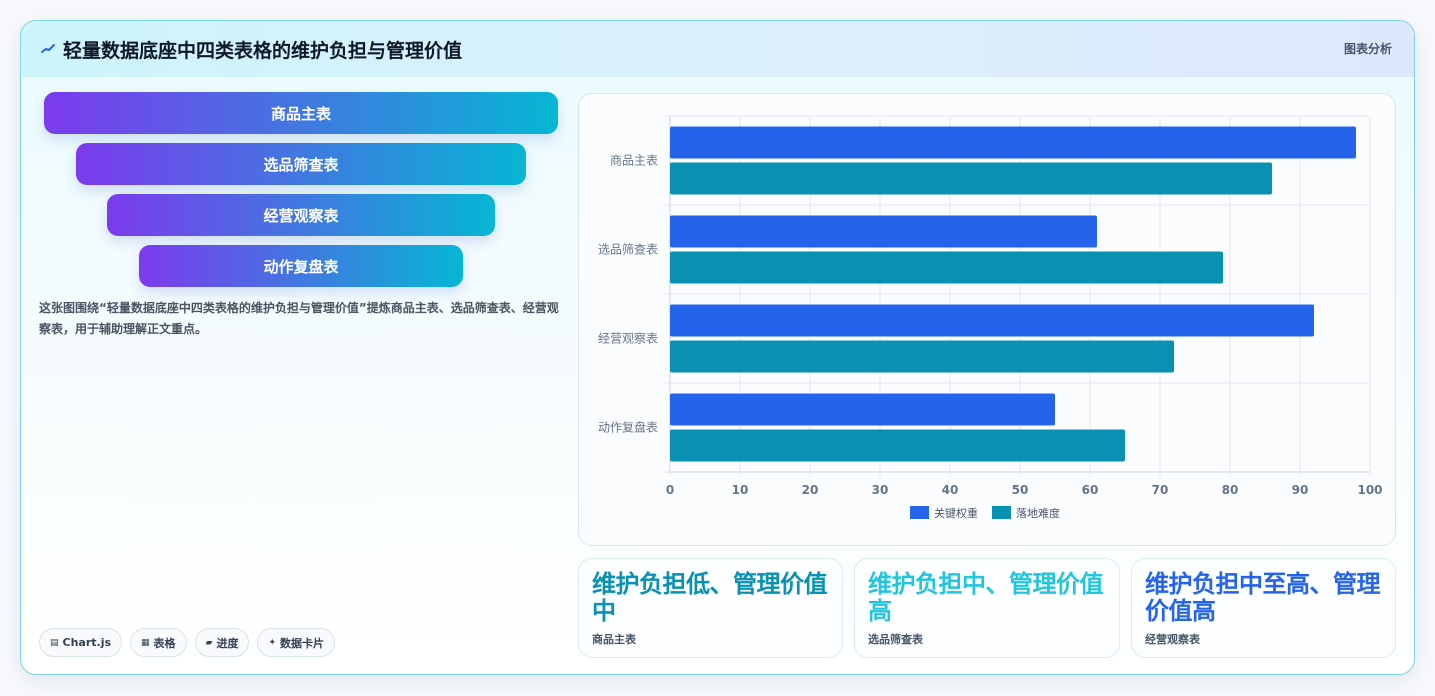 The height and width of the screenshot is (696, 1435). What do you see at coordinates (301, 215) in the screenshot?
I see `funnel-item-operation-watch: 经营观察表` at bounding box center [301, 215].